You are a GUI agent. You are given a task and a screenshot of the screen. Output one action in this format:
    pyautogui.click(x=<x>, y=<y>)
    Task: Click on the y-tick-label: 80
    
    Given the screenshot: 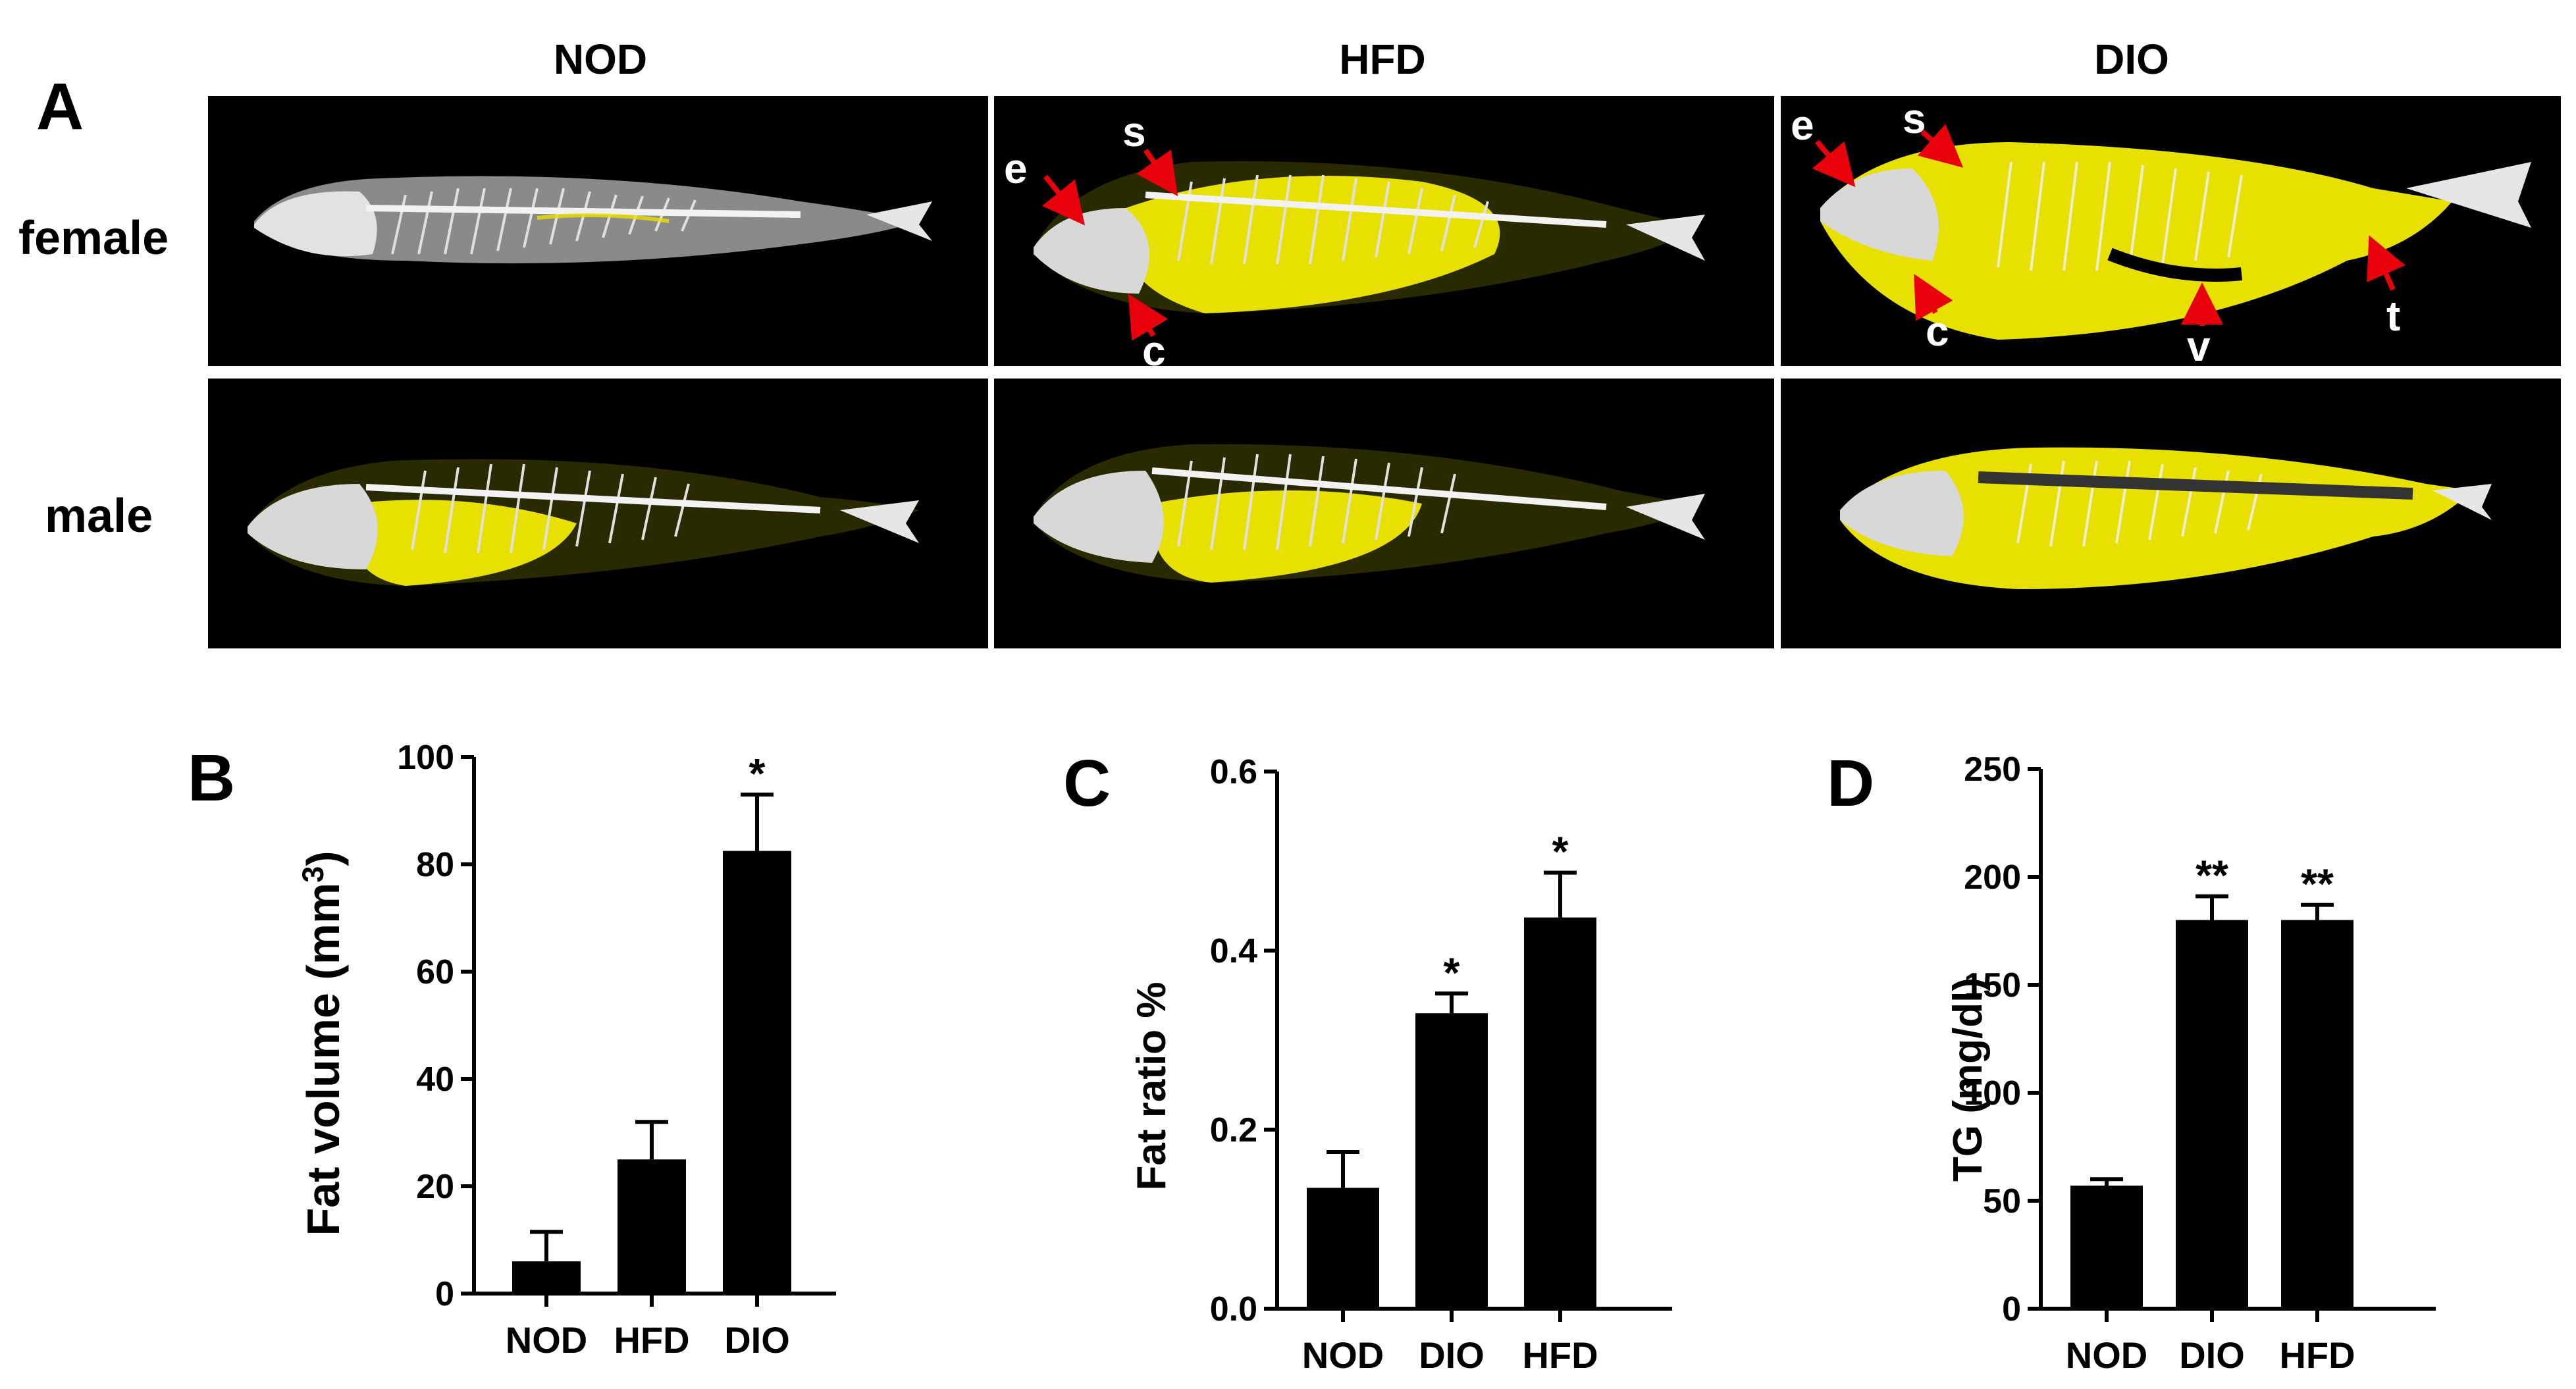 What is the action you would take?
    pyautogui.click(x=435, y=865)
    